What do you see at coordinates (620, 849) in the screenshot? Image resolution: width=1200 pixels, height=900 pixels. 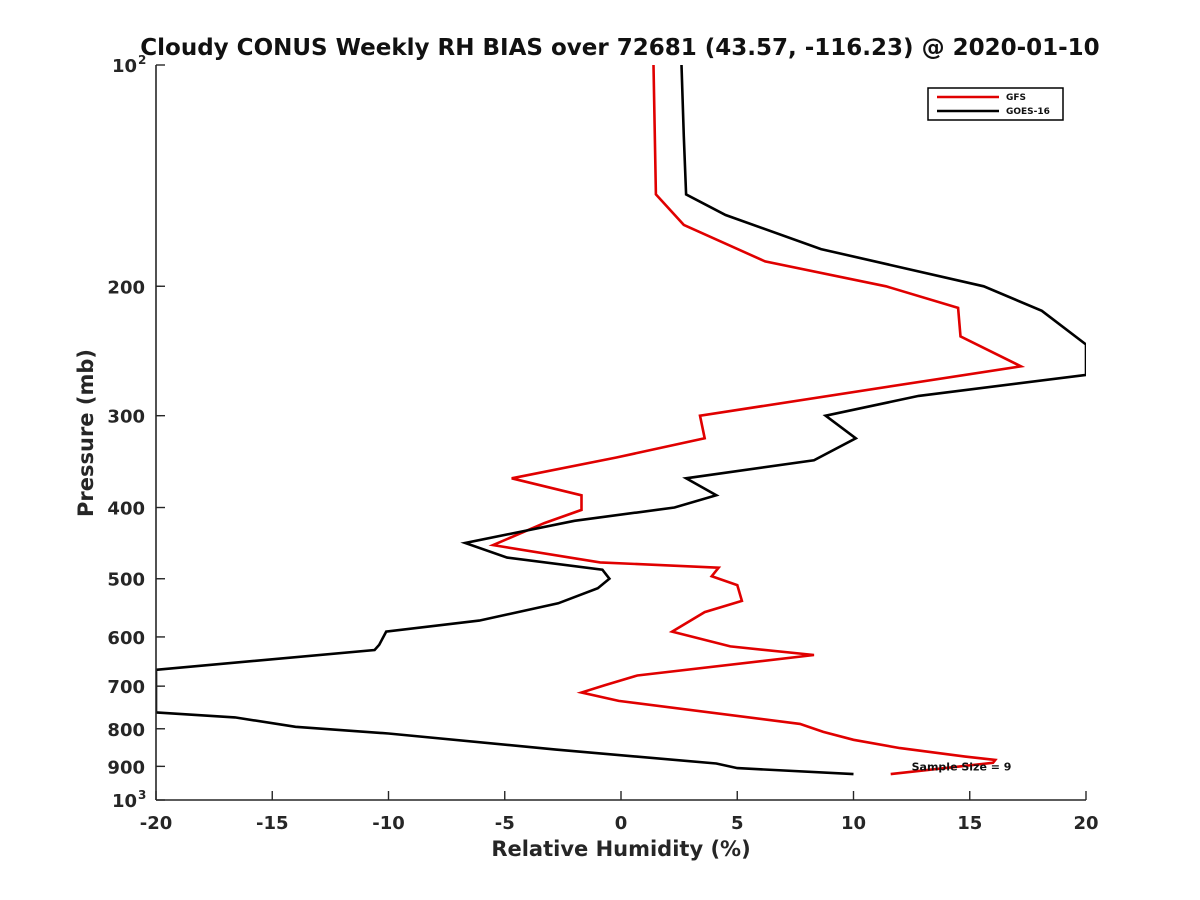 I see `x-axis-label: Relative Humidity (%)` at bounding box center [620, 849].